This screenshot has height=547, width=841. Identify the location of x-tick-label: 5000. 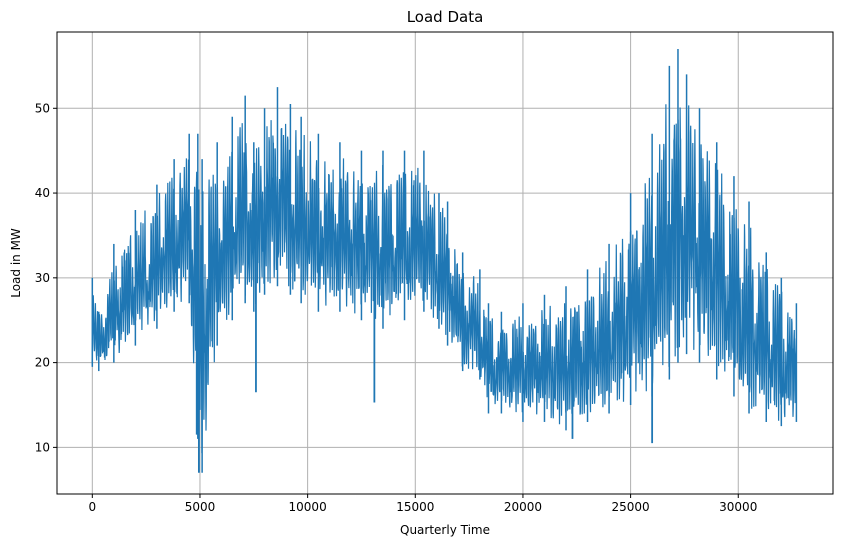
(200, 507).